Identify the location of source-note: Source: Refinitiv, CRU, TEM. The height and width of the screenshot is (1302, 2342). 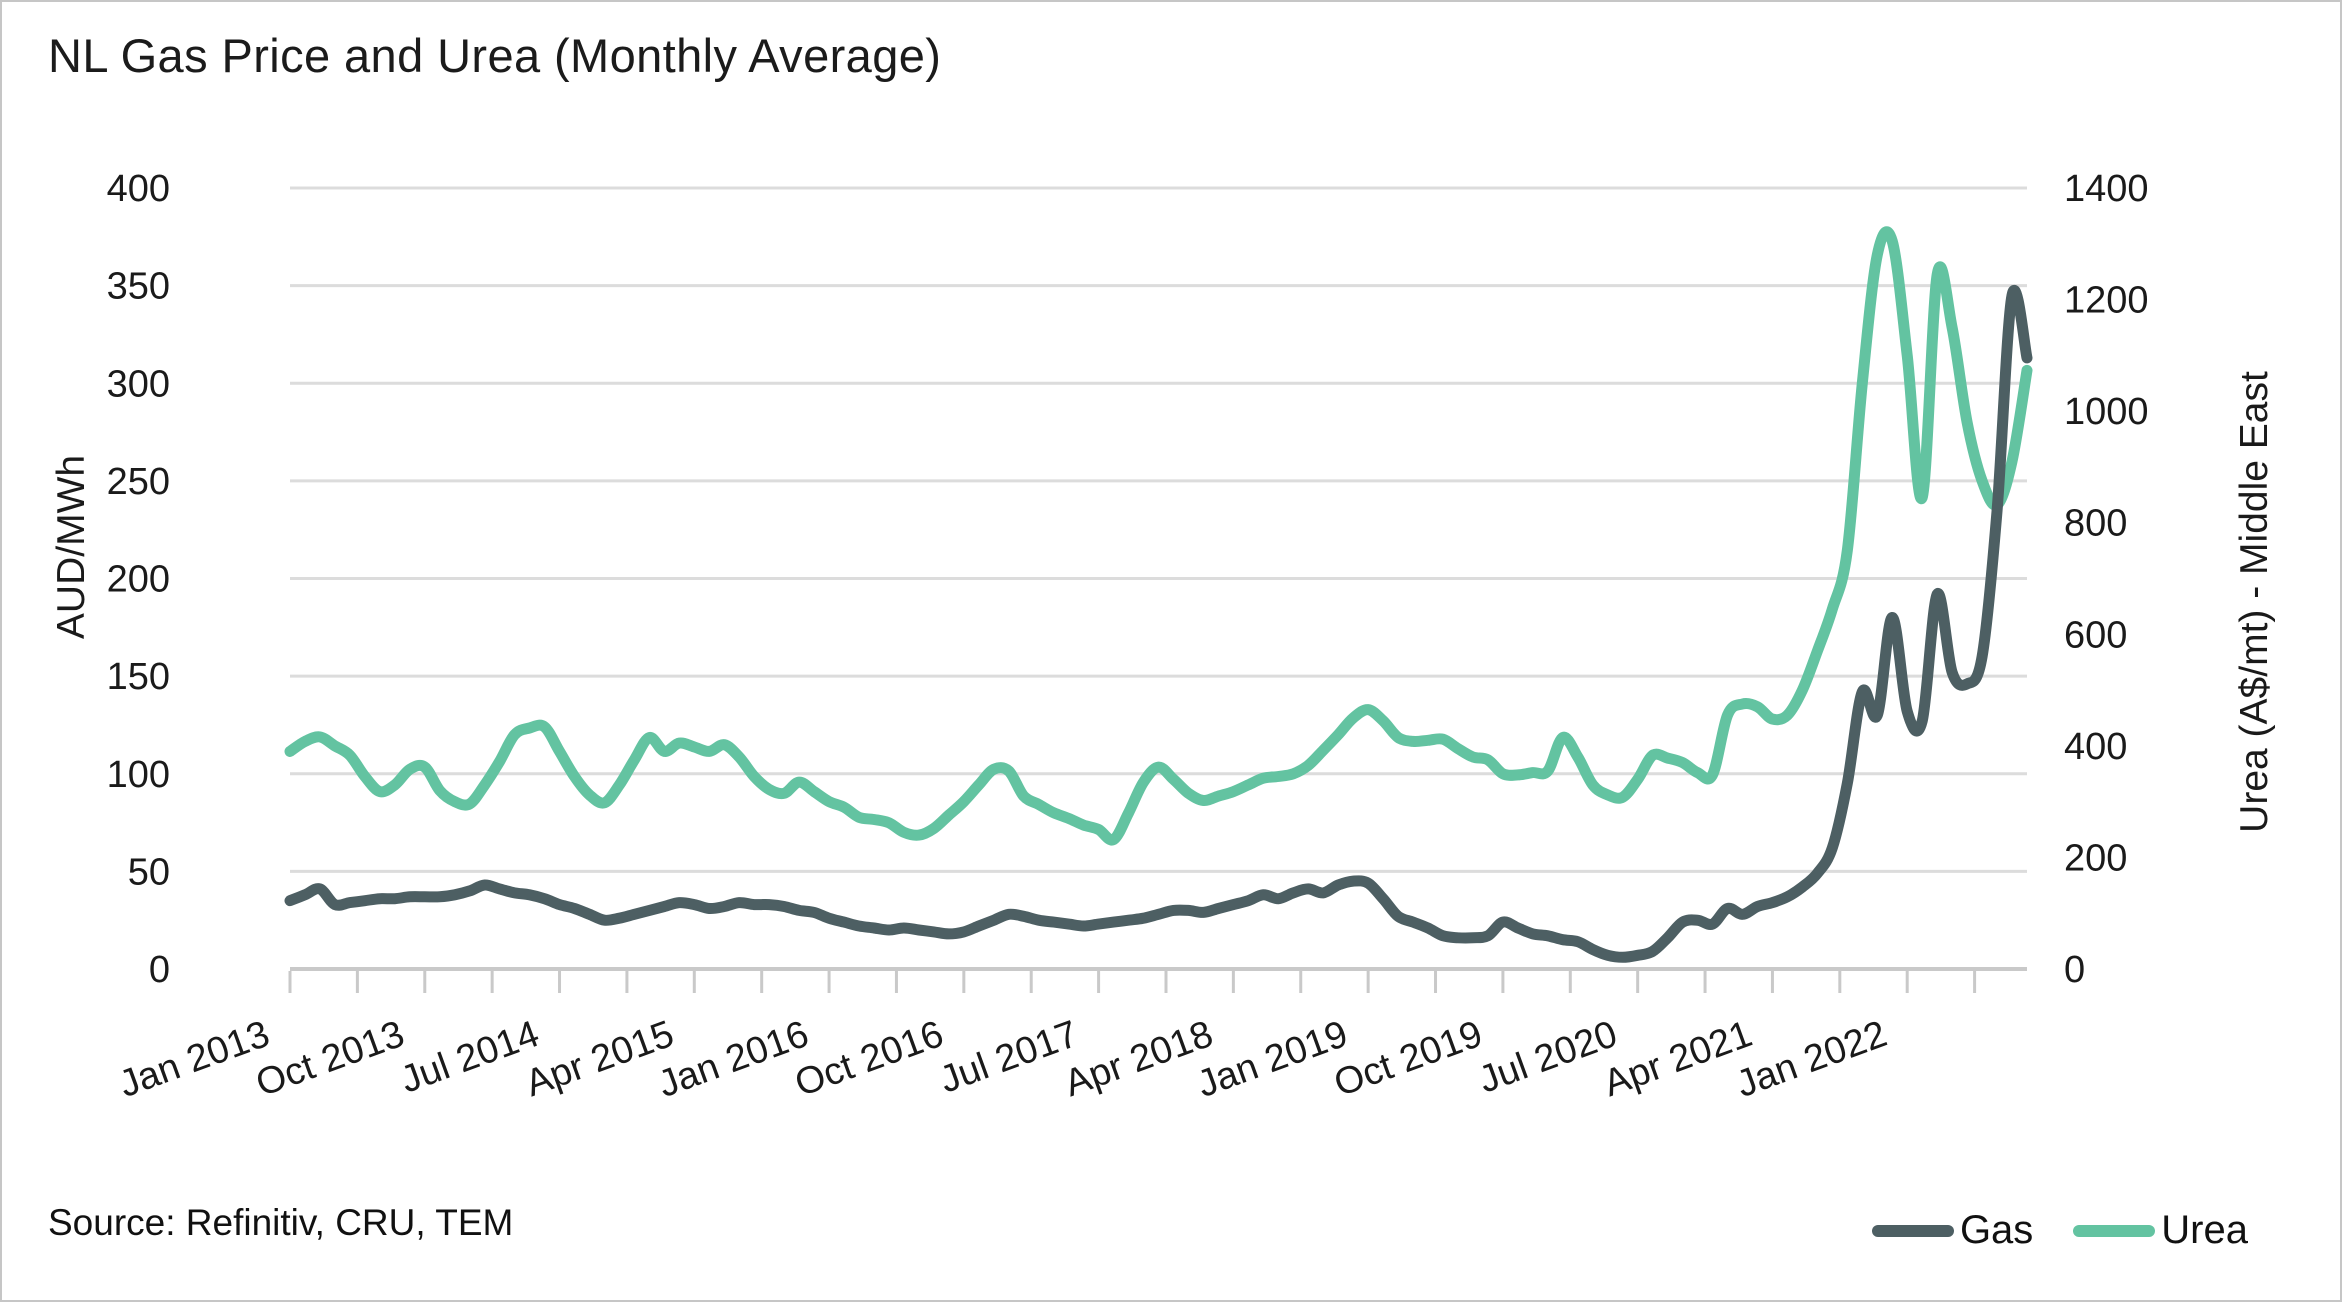
(281, 1222).